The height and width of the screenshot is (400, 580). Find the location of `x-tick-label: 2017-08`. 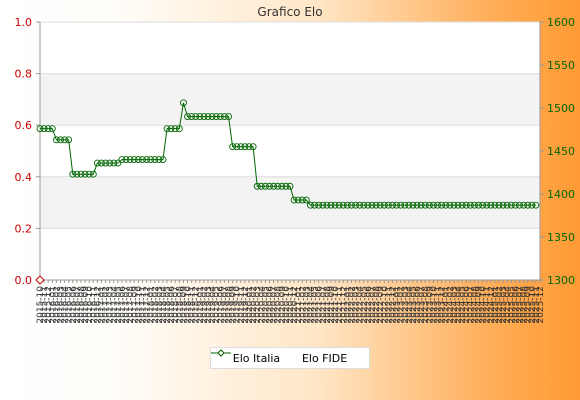

x-tick-label: 2017-08 is located at coordinates (131, 305).